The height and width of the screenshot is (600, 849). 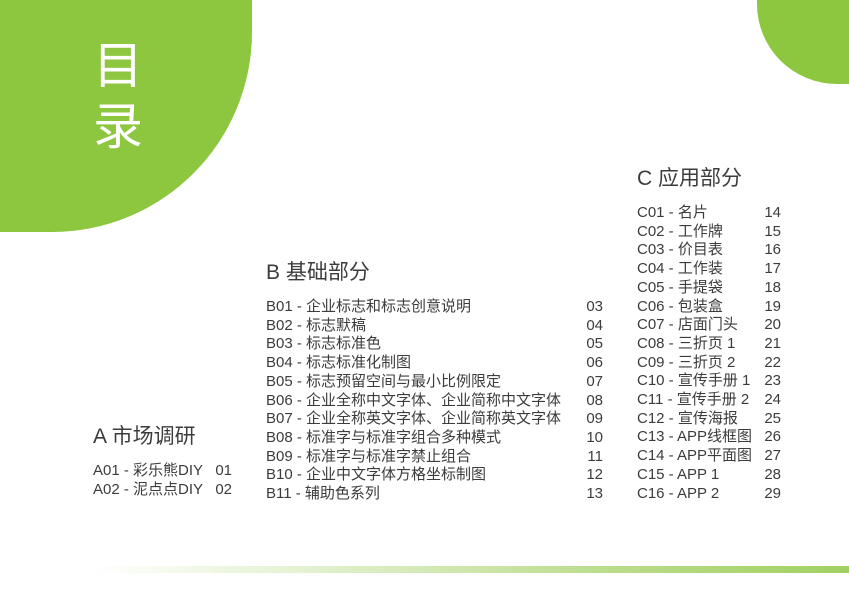 What do you see at coordinates (376, 475) in the screenshot?
I see `toc-item-label: B10 - 企业中文字体方格坐标制图` at bounding box center [376, 475].